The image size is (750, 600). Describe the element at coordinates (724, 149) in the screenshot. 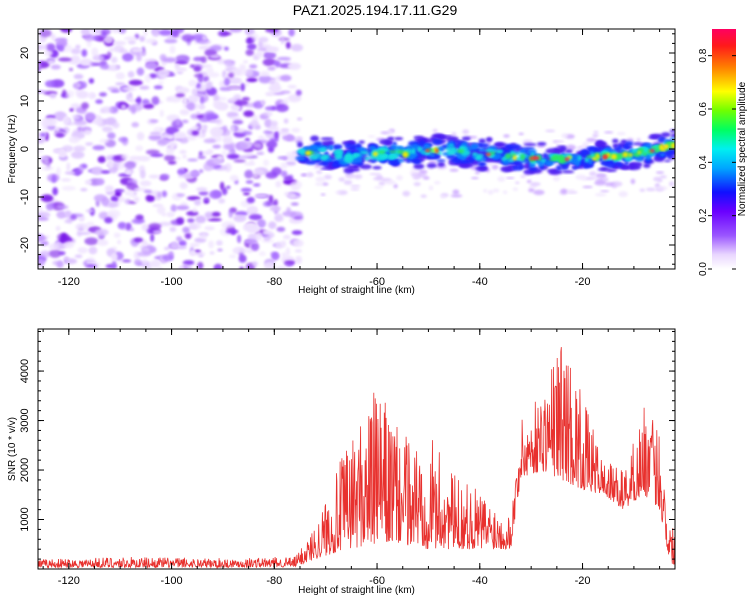

I see `colorbar` at that location.